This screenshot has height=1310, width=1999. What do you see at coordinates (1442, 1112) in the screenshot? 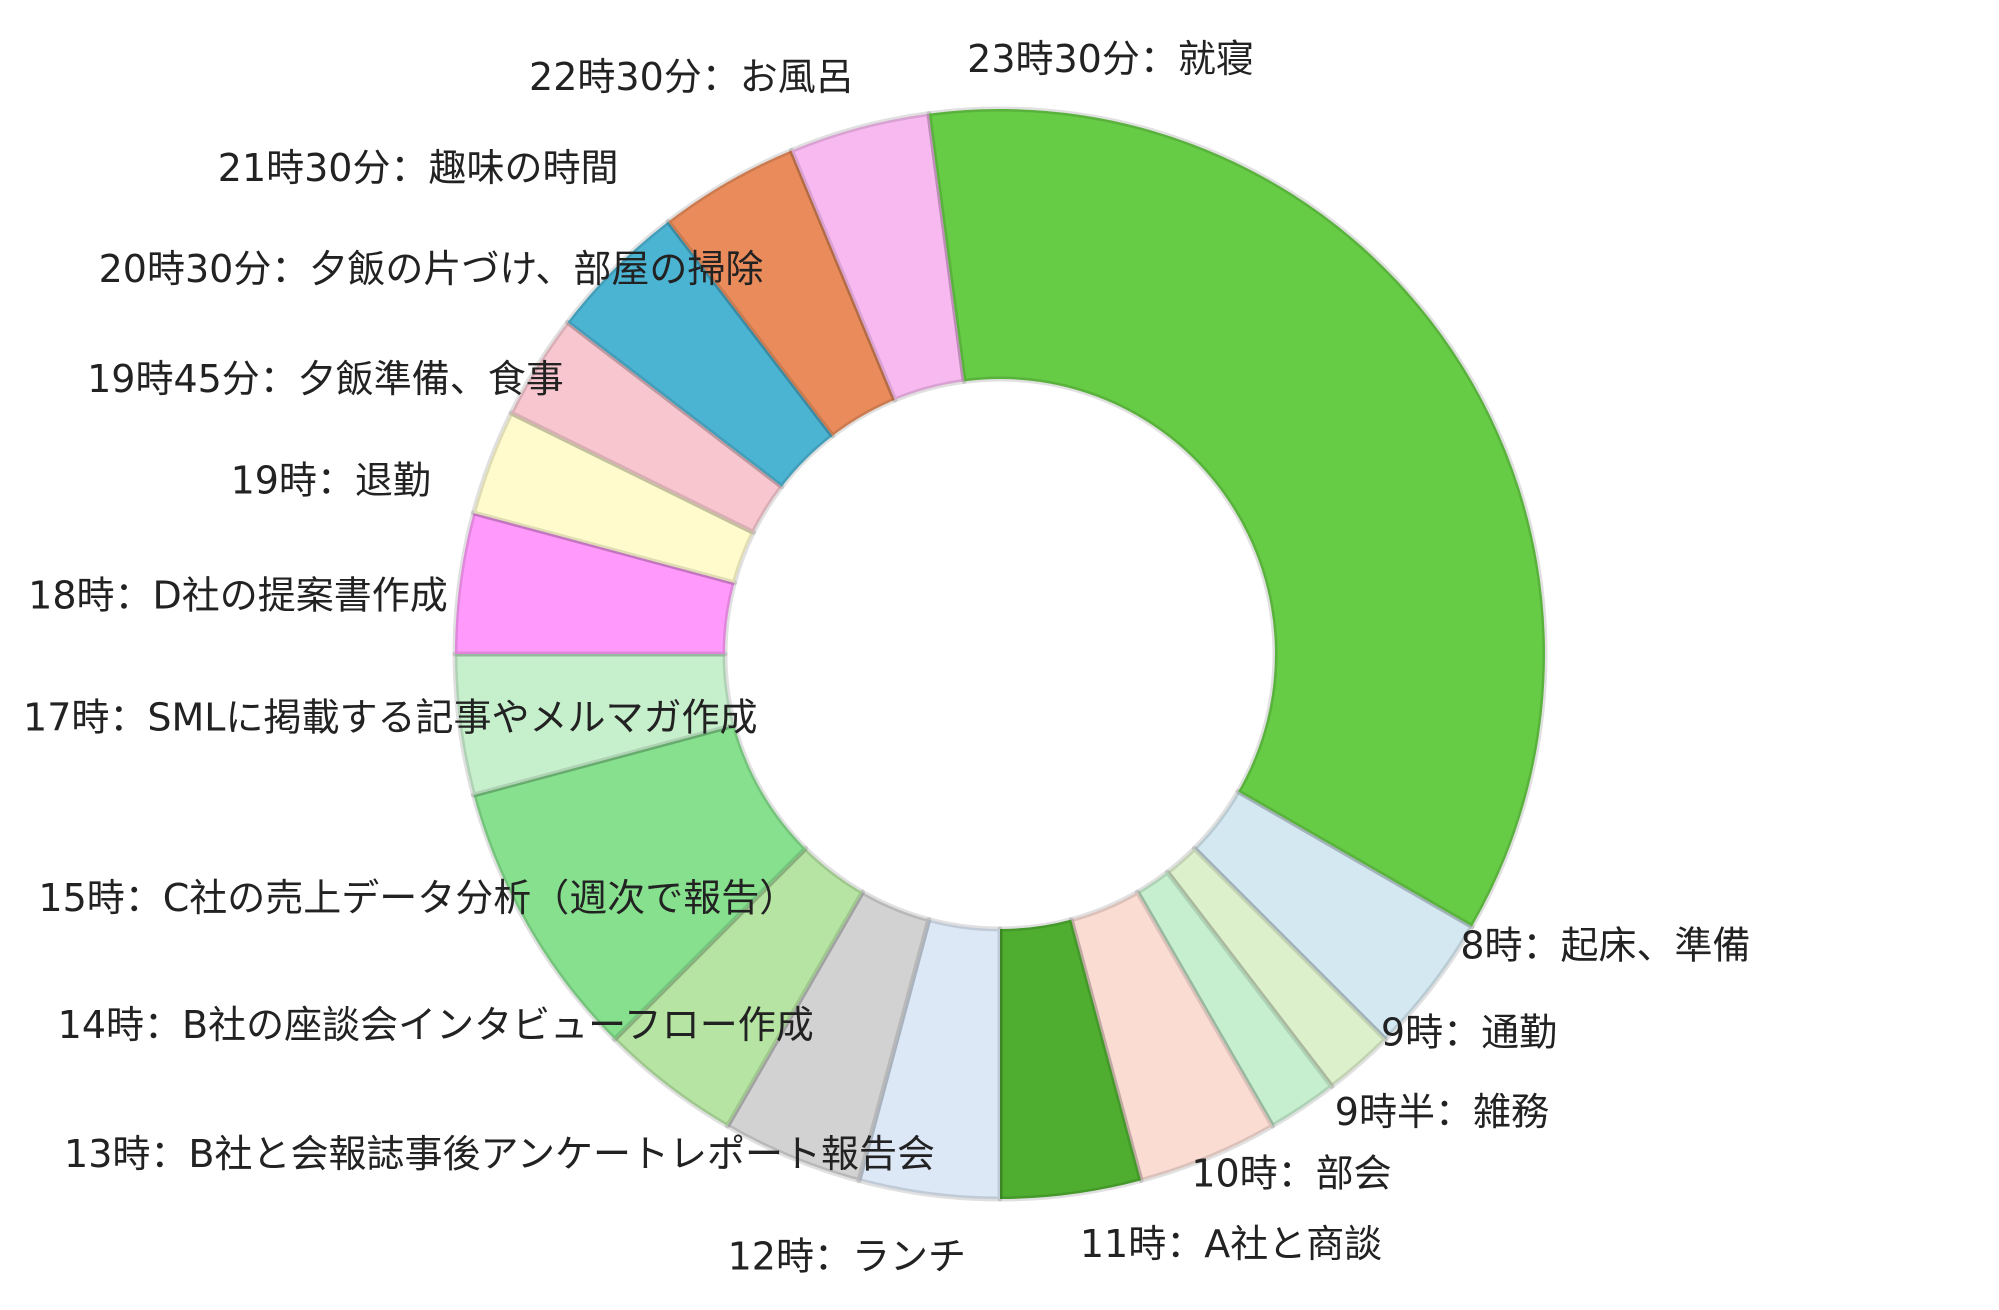
I see `slice-label: 9時半：雑務` at bounding box center [1442, 1112].